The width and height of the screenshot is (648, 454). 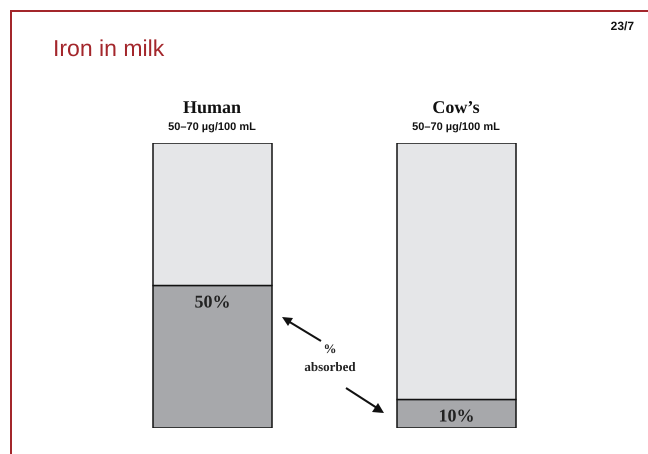 I want to click on chart-title: Iron in milk, so click(x=108, y=48).